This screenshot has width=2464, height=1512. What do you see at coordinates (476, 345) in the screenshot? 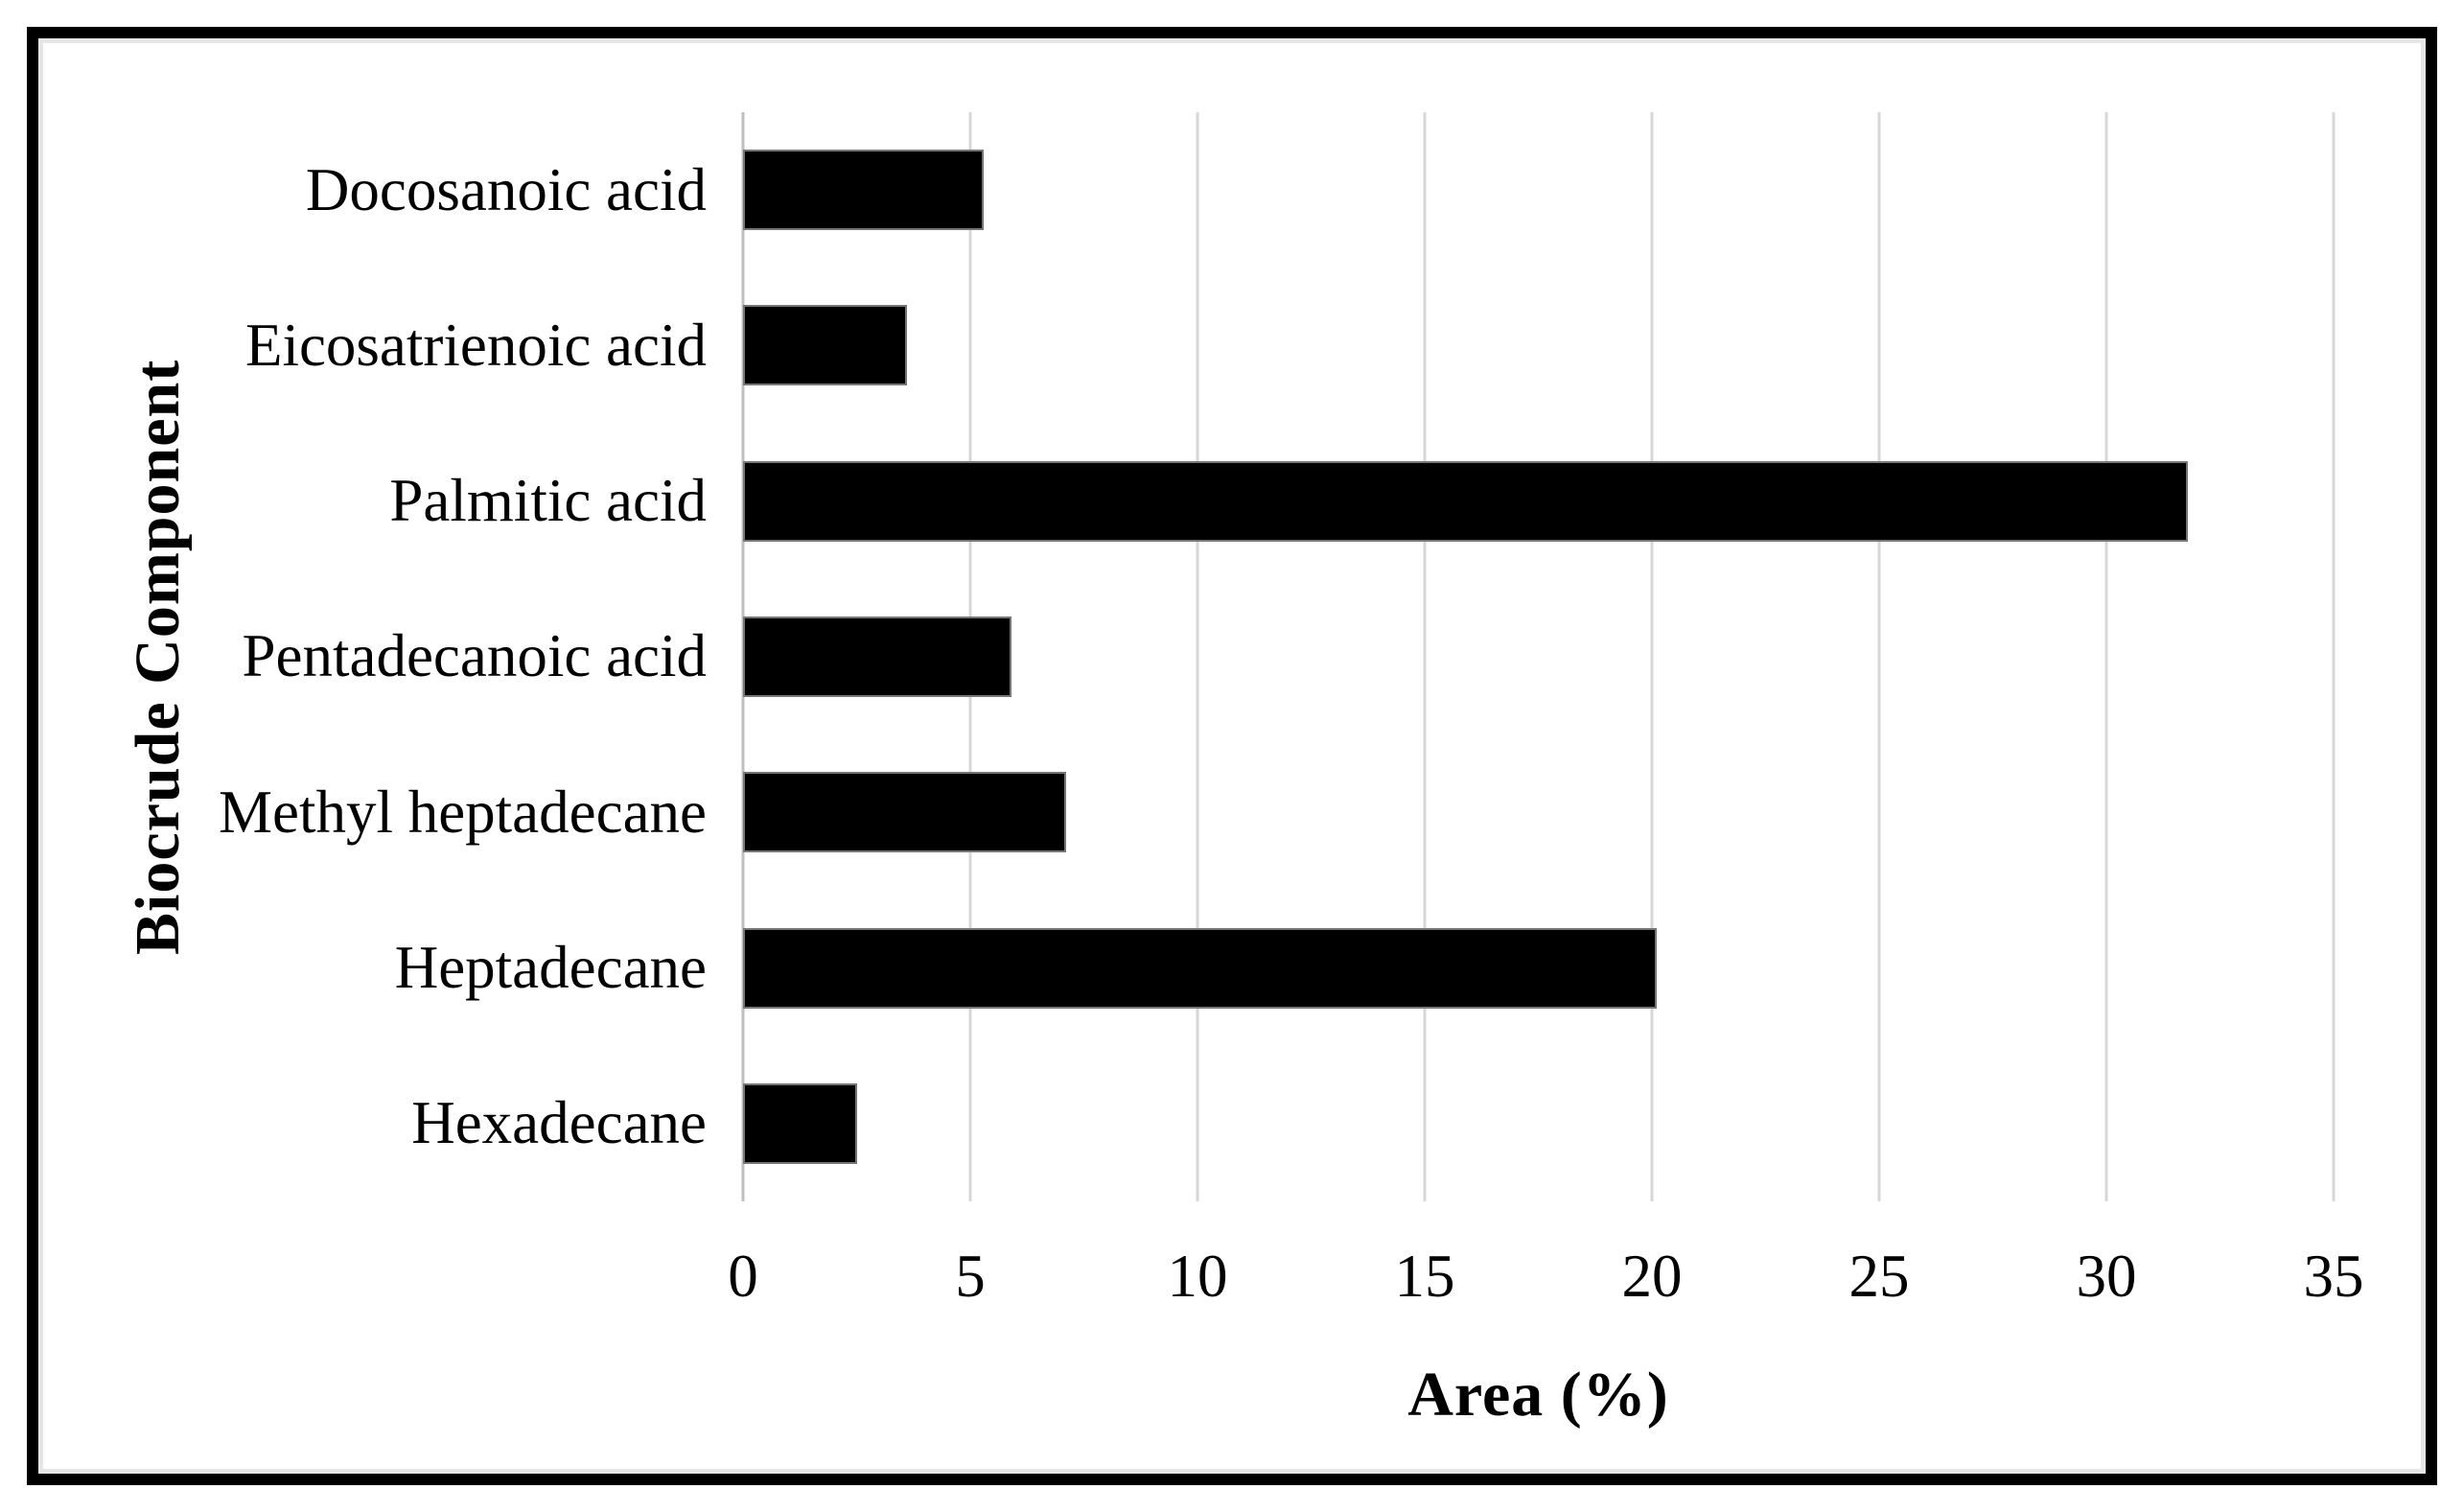
I see `category-label: Eicosatrienoic acid` at bounding box center [476, 345].